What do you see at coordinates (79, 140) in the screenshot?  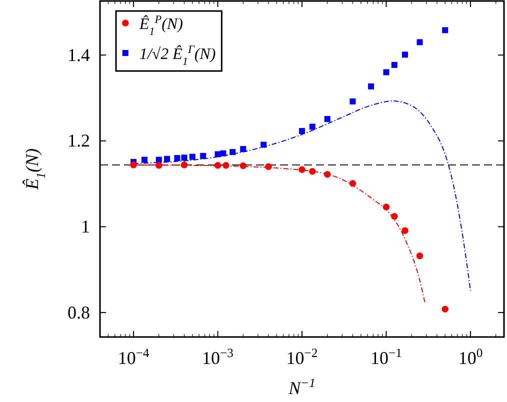 I see `y-tick-label: 1.2` at bounding box center [79, 140].